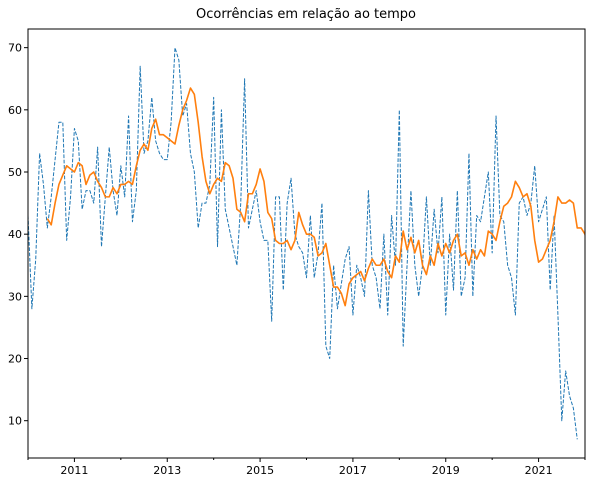 The width and height of the screenshot is (592, 482). What do you see at coordinates (353, 470) in the screenshot?
I see `x-tick-label: 2017` at bounding box center [353, 470].